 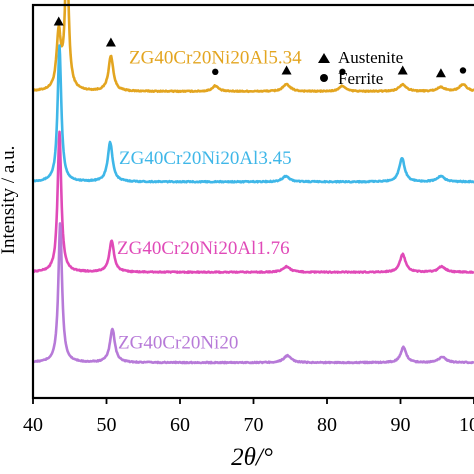 I want to click on legend-triangle-icon, so click(x=324, y=58).